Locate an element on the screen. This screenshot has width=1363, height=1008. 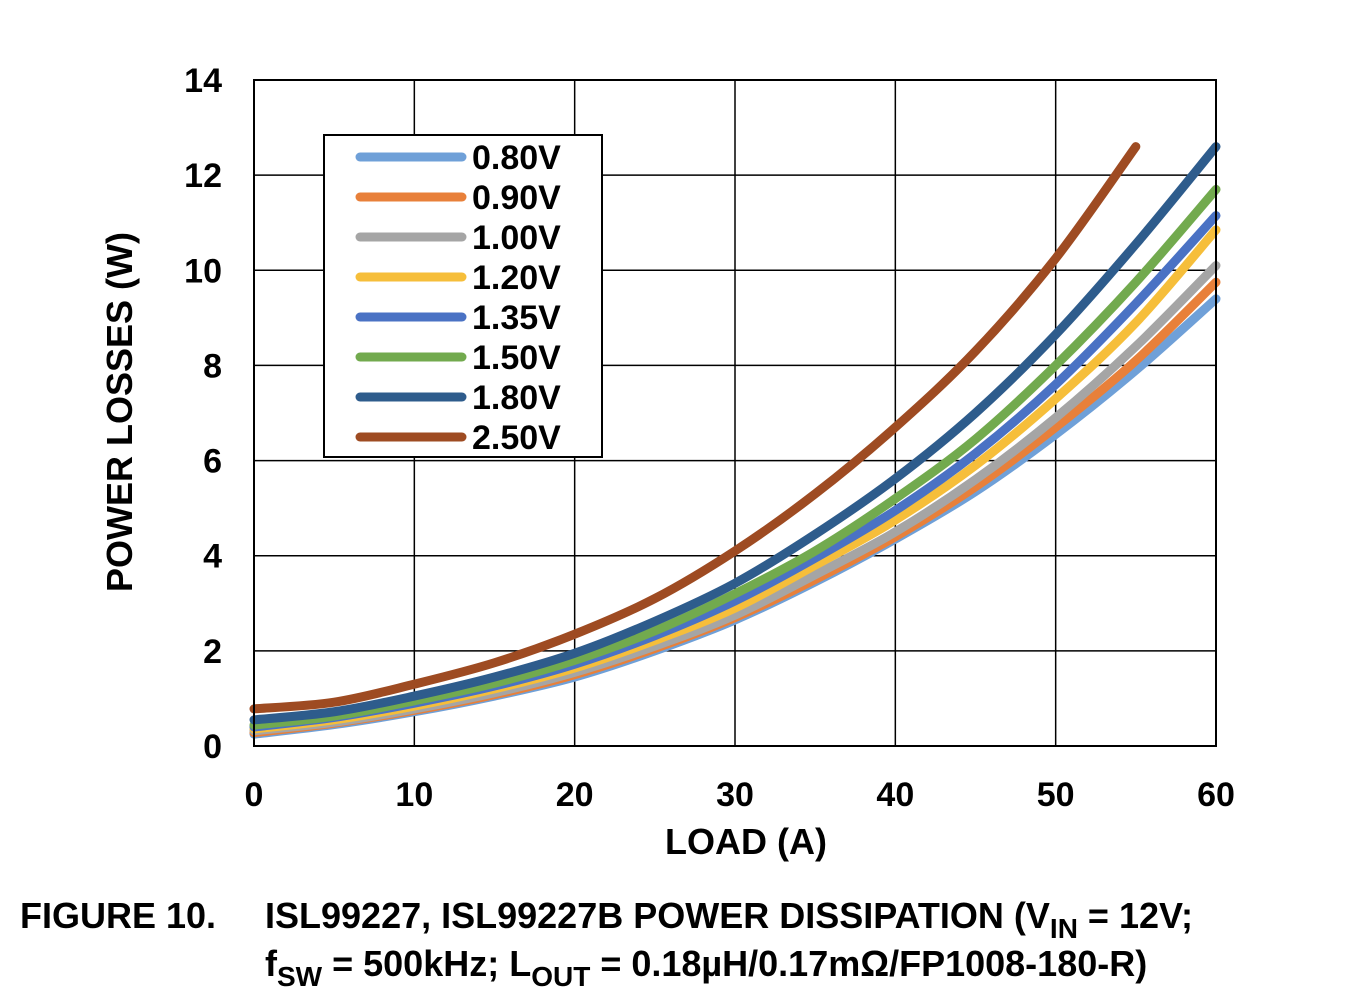
figure-label: FIGURE 10. is located at coordinates (118, 915).